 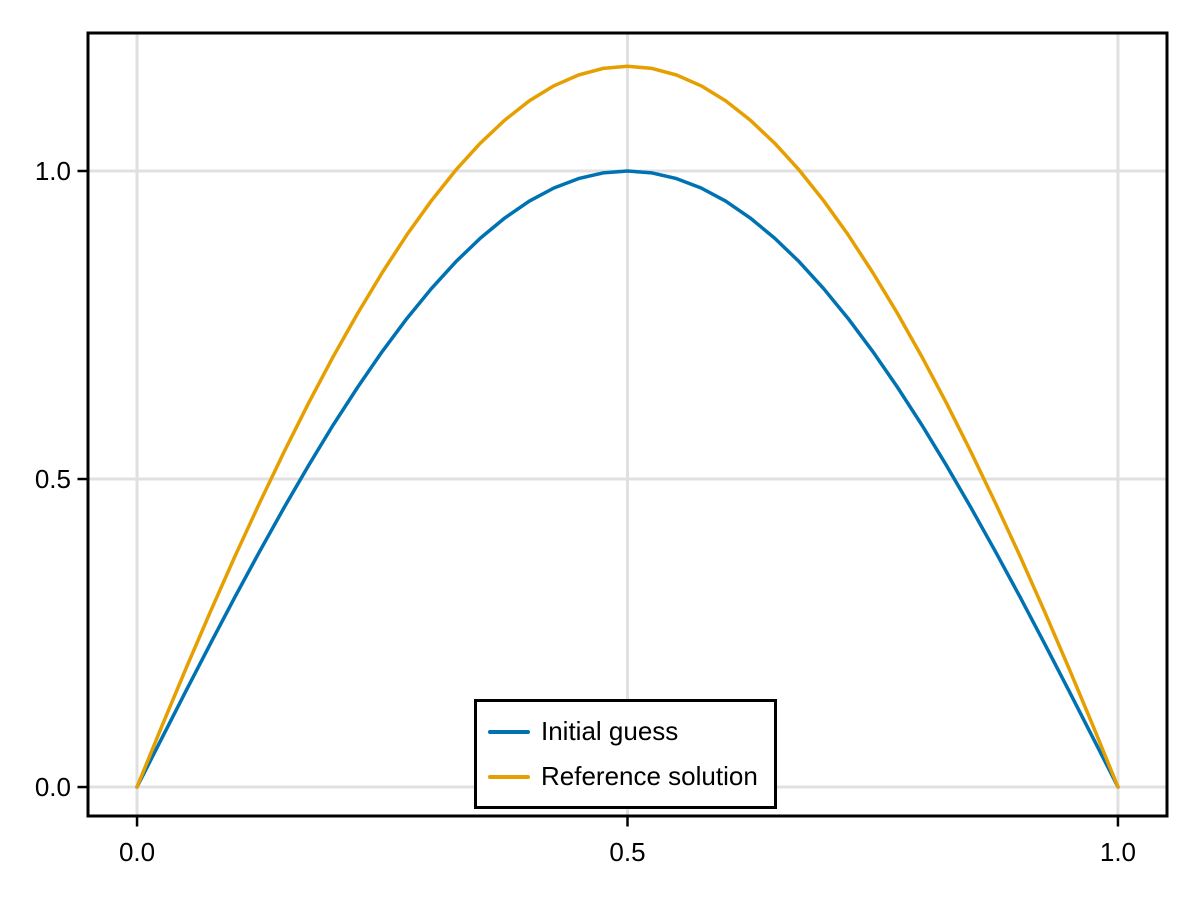 I want to click on y-tick-label: 1.0, so click(x=53, y=171).